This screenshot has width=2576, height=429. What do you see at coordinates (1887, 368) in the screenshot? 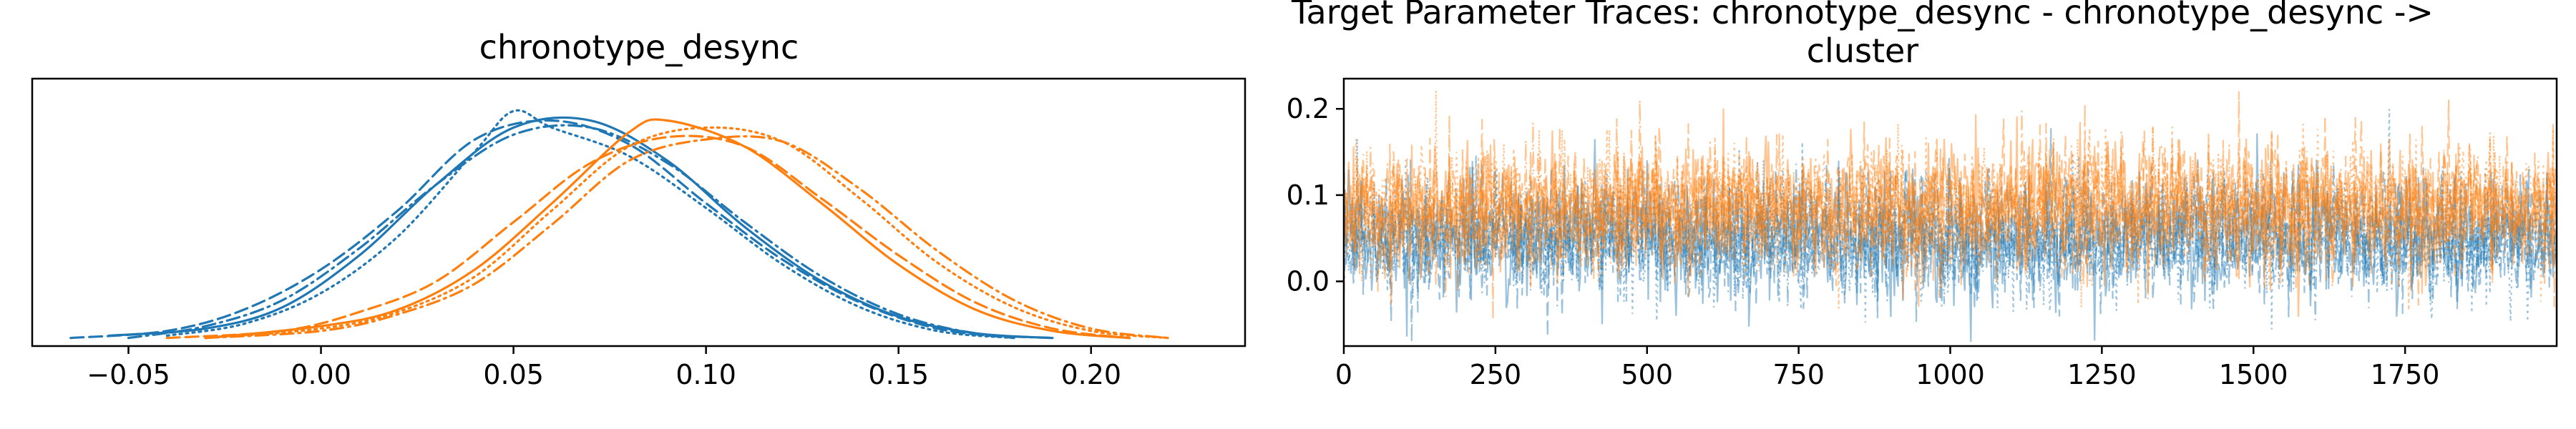
I see `trace-x-axis: 0 250 500 750 1000 1250 1500 1750` at bounding box center [1887, 368].